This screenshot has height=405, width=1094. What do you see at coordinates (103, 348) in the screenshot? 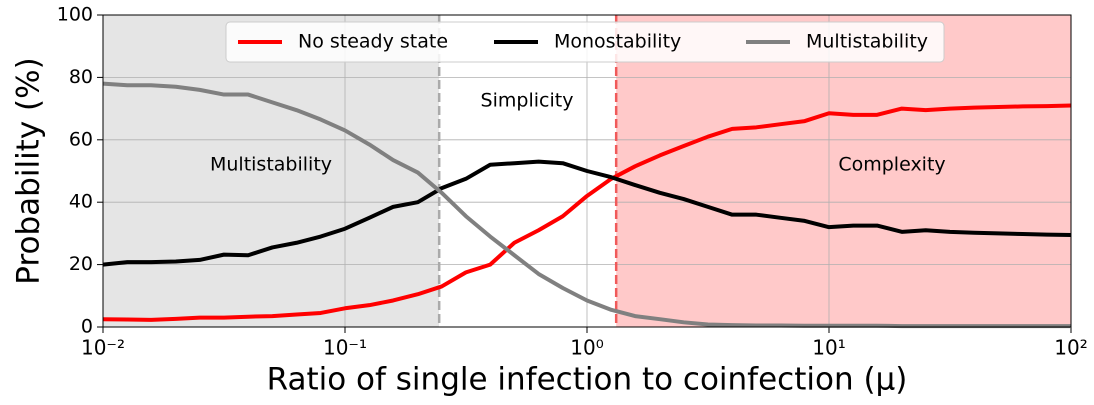
I see `x-tick-label: 10⁻²` at bounding box center [103, 348].